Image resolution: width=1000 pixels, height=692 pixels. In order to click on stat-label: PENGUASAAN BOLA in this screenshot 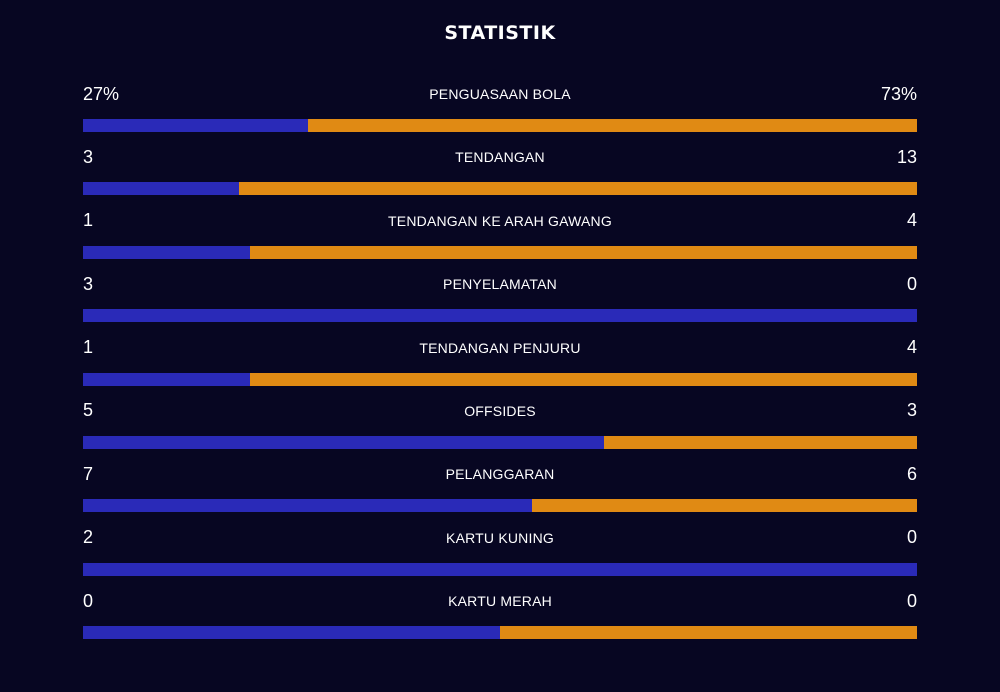, I will do `click(500, 94)`.